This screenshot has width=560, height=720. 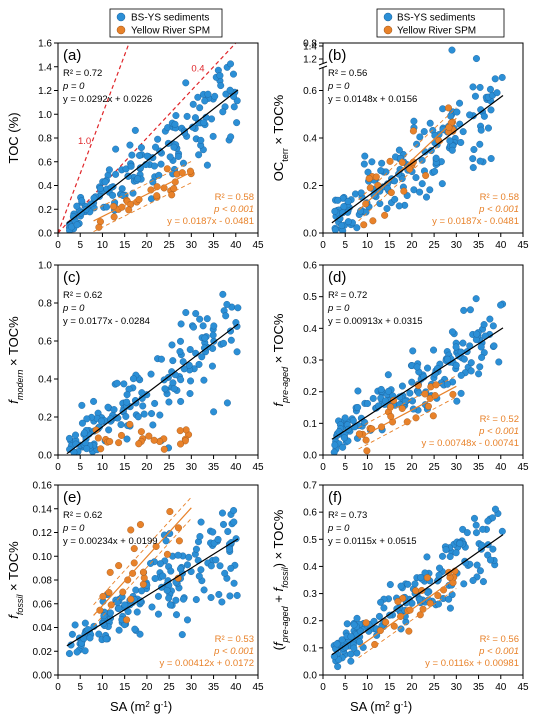 What do you see at coordinates (43, 533) in the screenshot?
I see `y-tick-label: 0.12` at bounding box center [43, 533].